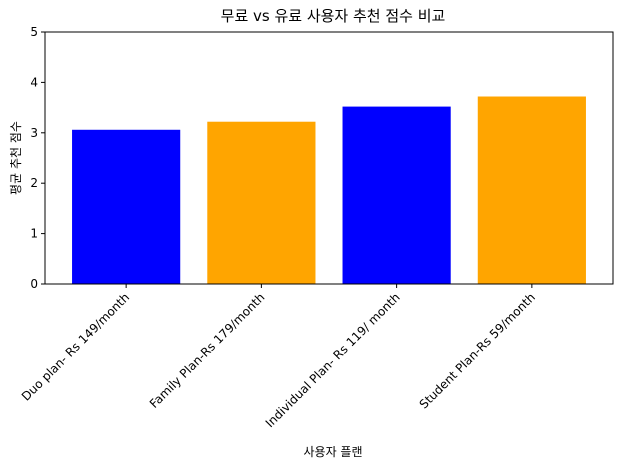 The height and width of the screenshot is (470, 630). Describe the element at coordinates (15, 158) in the screenshot. I see `y-axis-label: 평균 추천 점수` at that location.